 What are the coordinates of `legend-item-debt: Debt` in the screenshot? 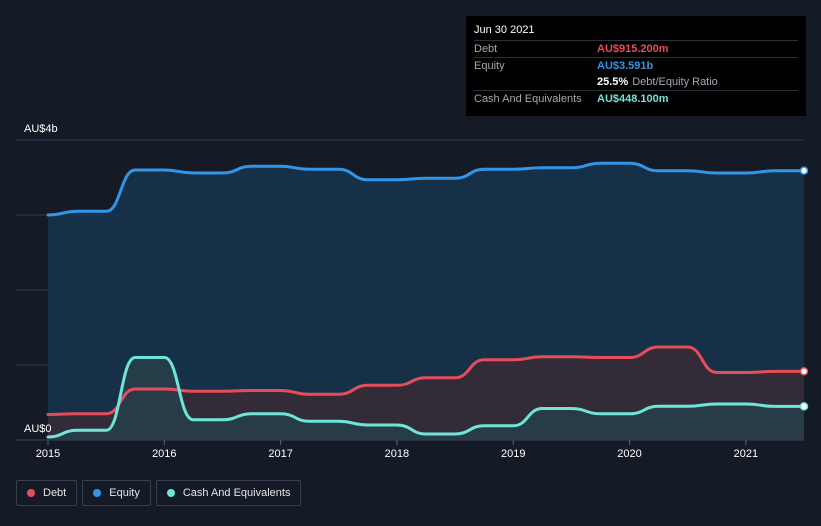 It's located at (47, 493).